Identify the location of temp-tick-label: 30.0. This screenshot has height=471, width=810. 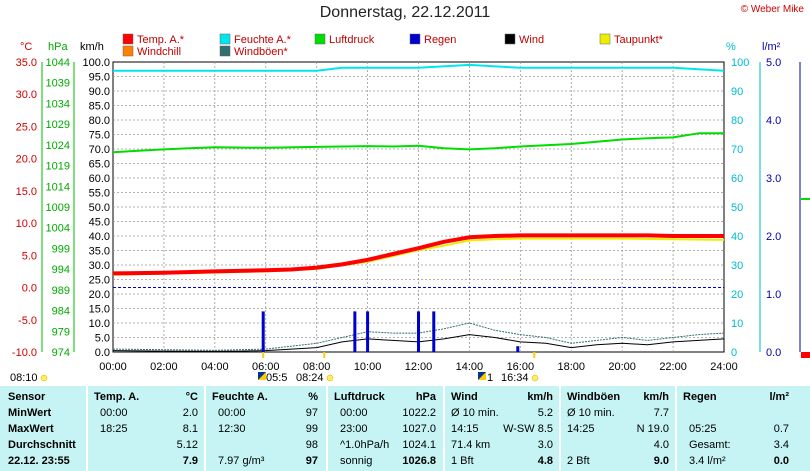
(26, 95).